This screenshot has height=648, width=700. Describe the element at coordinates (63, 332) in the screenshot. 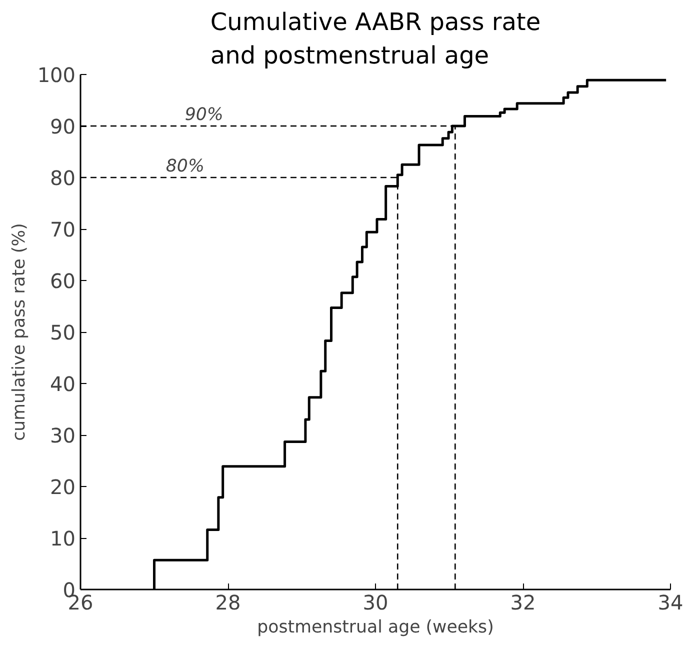

I see `y-tick-label: 50` at that location.